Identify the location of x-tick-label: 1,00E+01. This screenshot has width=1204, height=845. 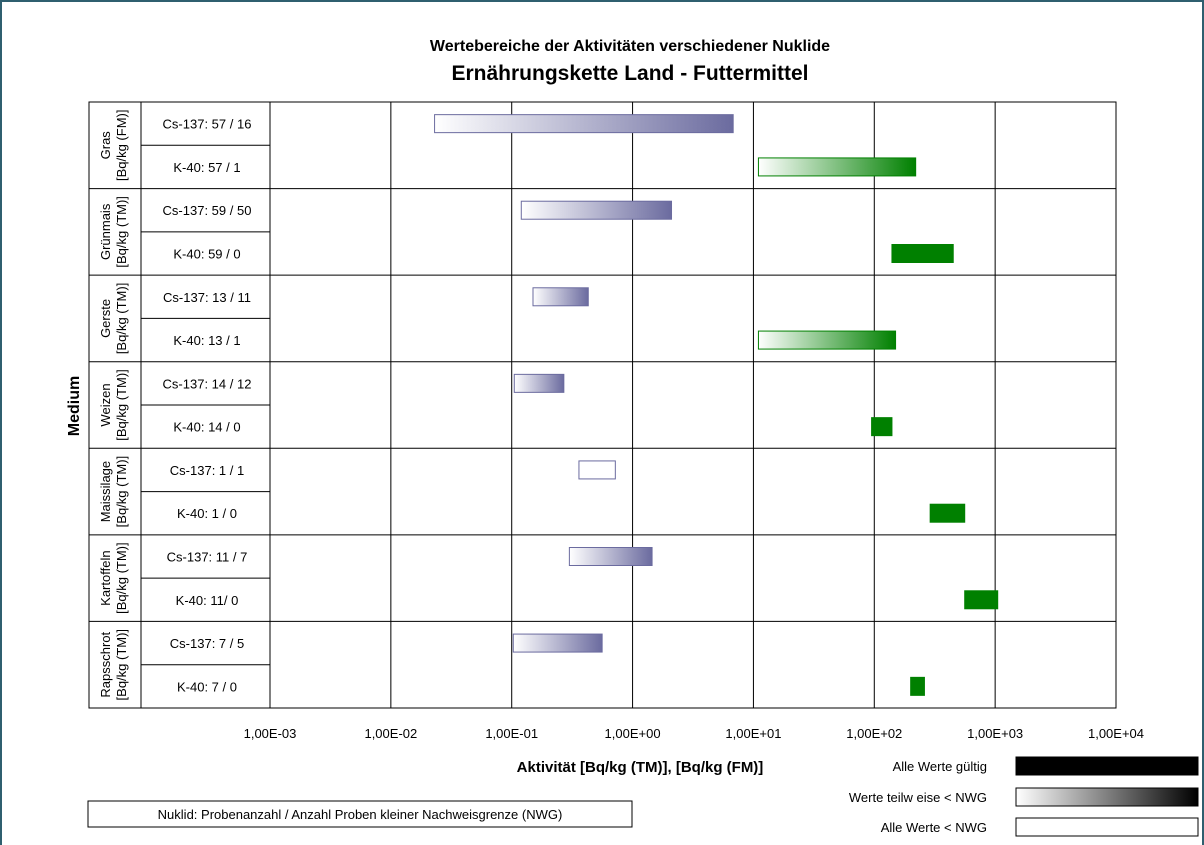
(753, 733).